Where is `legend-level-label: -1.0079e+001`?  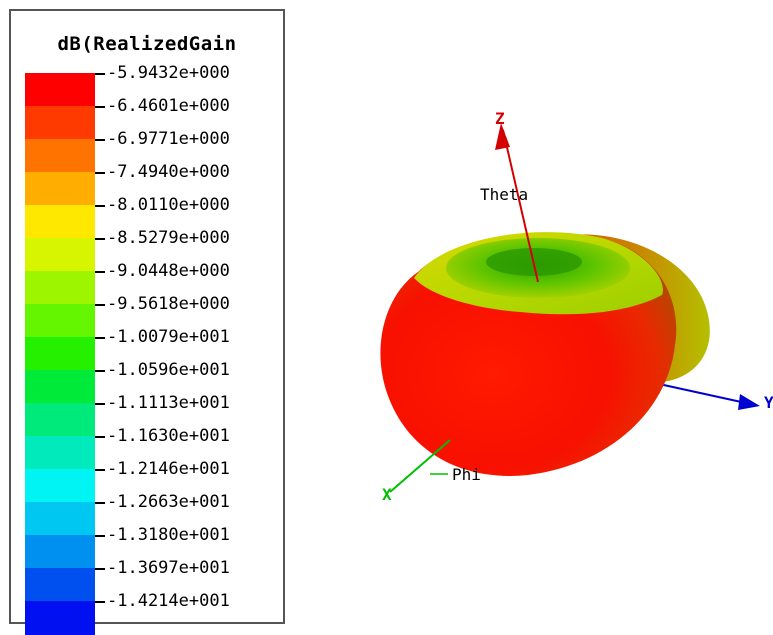 legend-level-label: -1.0079e+001 is located at coordinates (168, 337).